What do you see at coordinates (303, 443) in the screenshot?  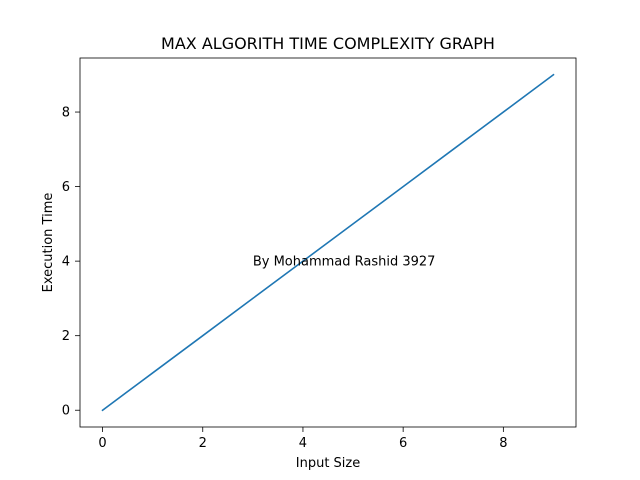 I see `x-tick-label: 4` at bounding box center [303, 443].